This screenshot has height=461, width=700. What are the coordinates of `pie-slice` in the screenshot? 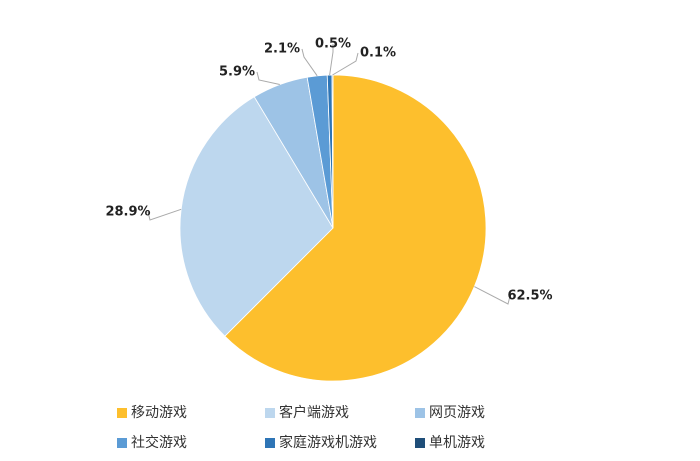 It's located at (256, 216).